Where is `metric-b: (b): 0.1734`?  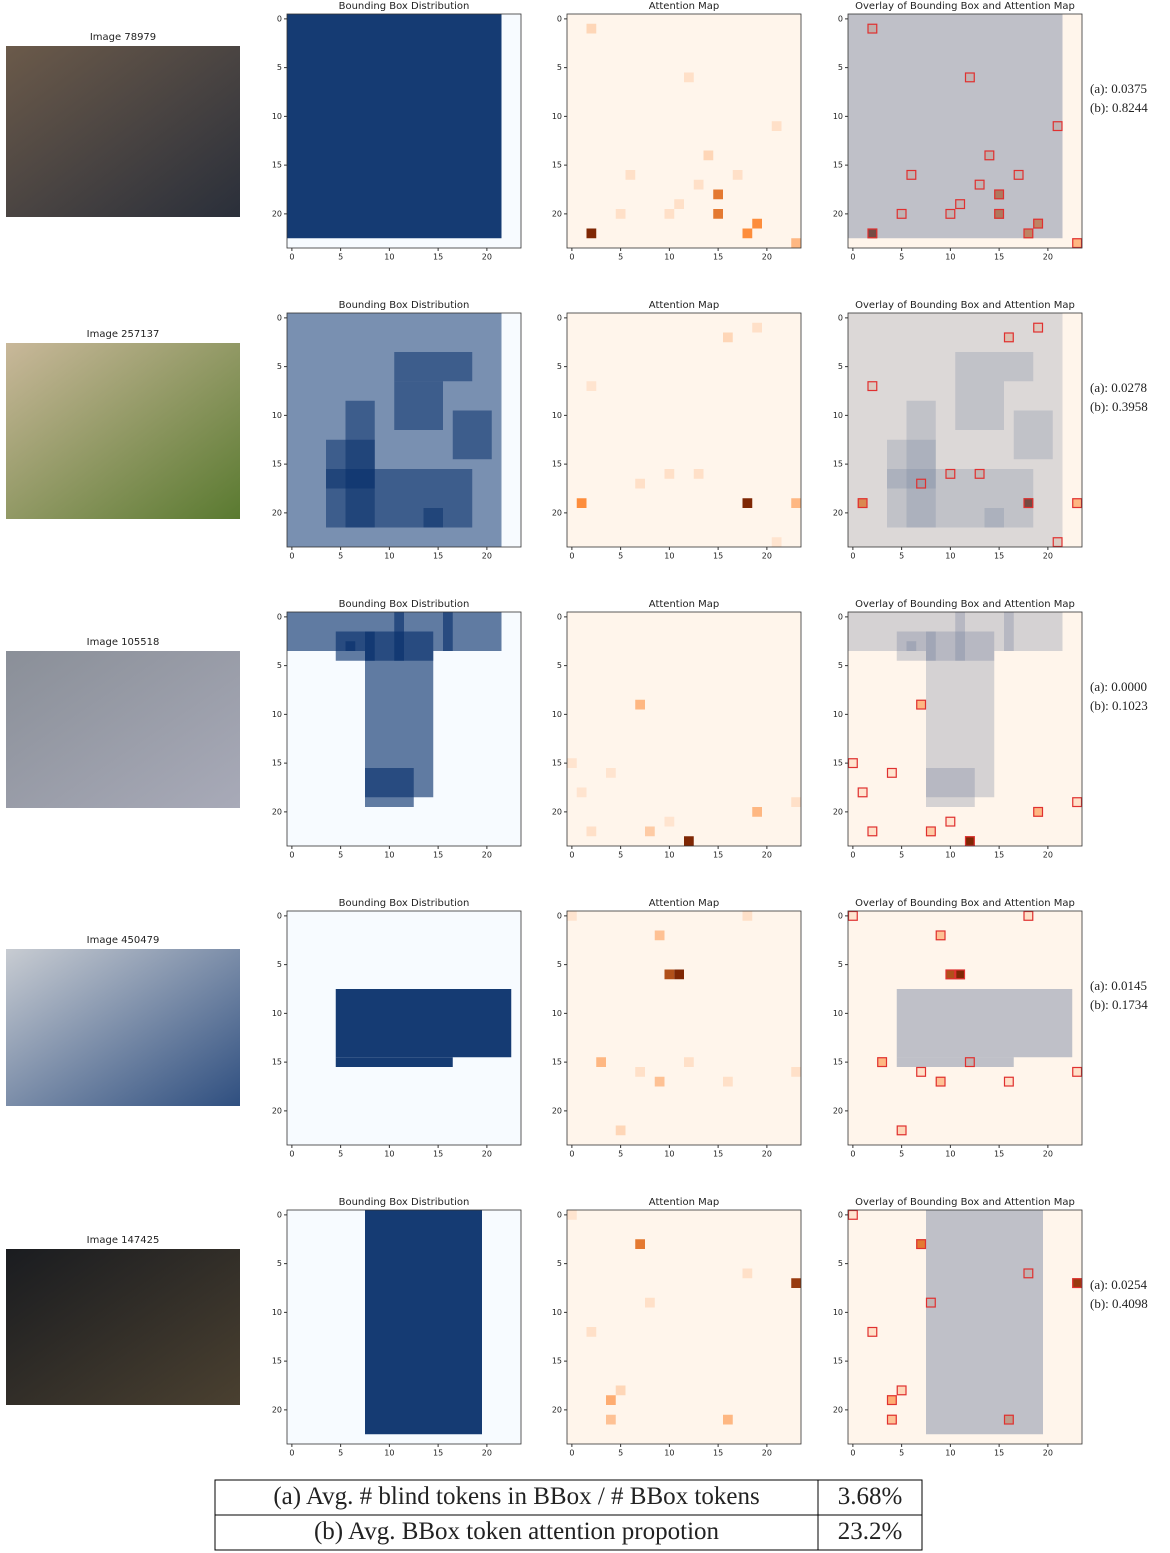
metric-b: (b): 0.1734 is located at coordinates (1119, 1004).